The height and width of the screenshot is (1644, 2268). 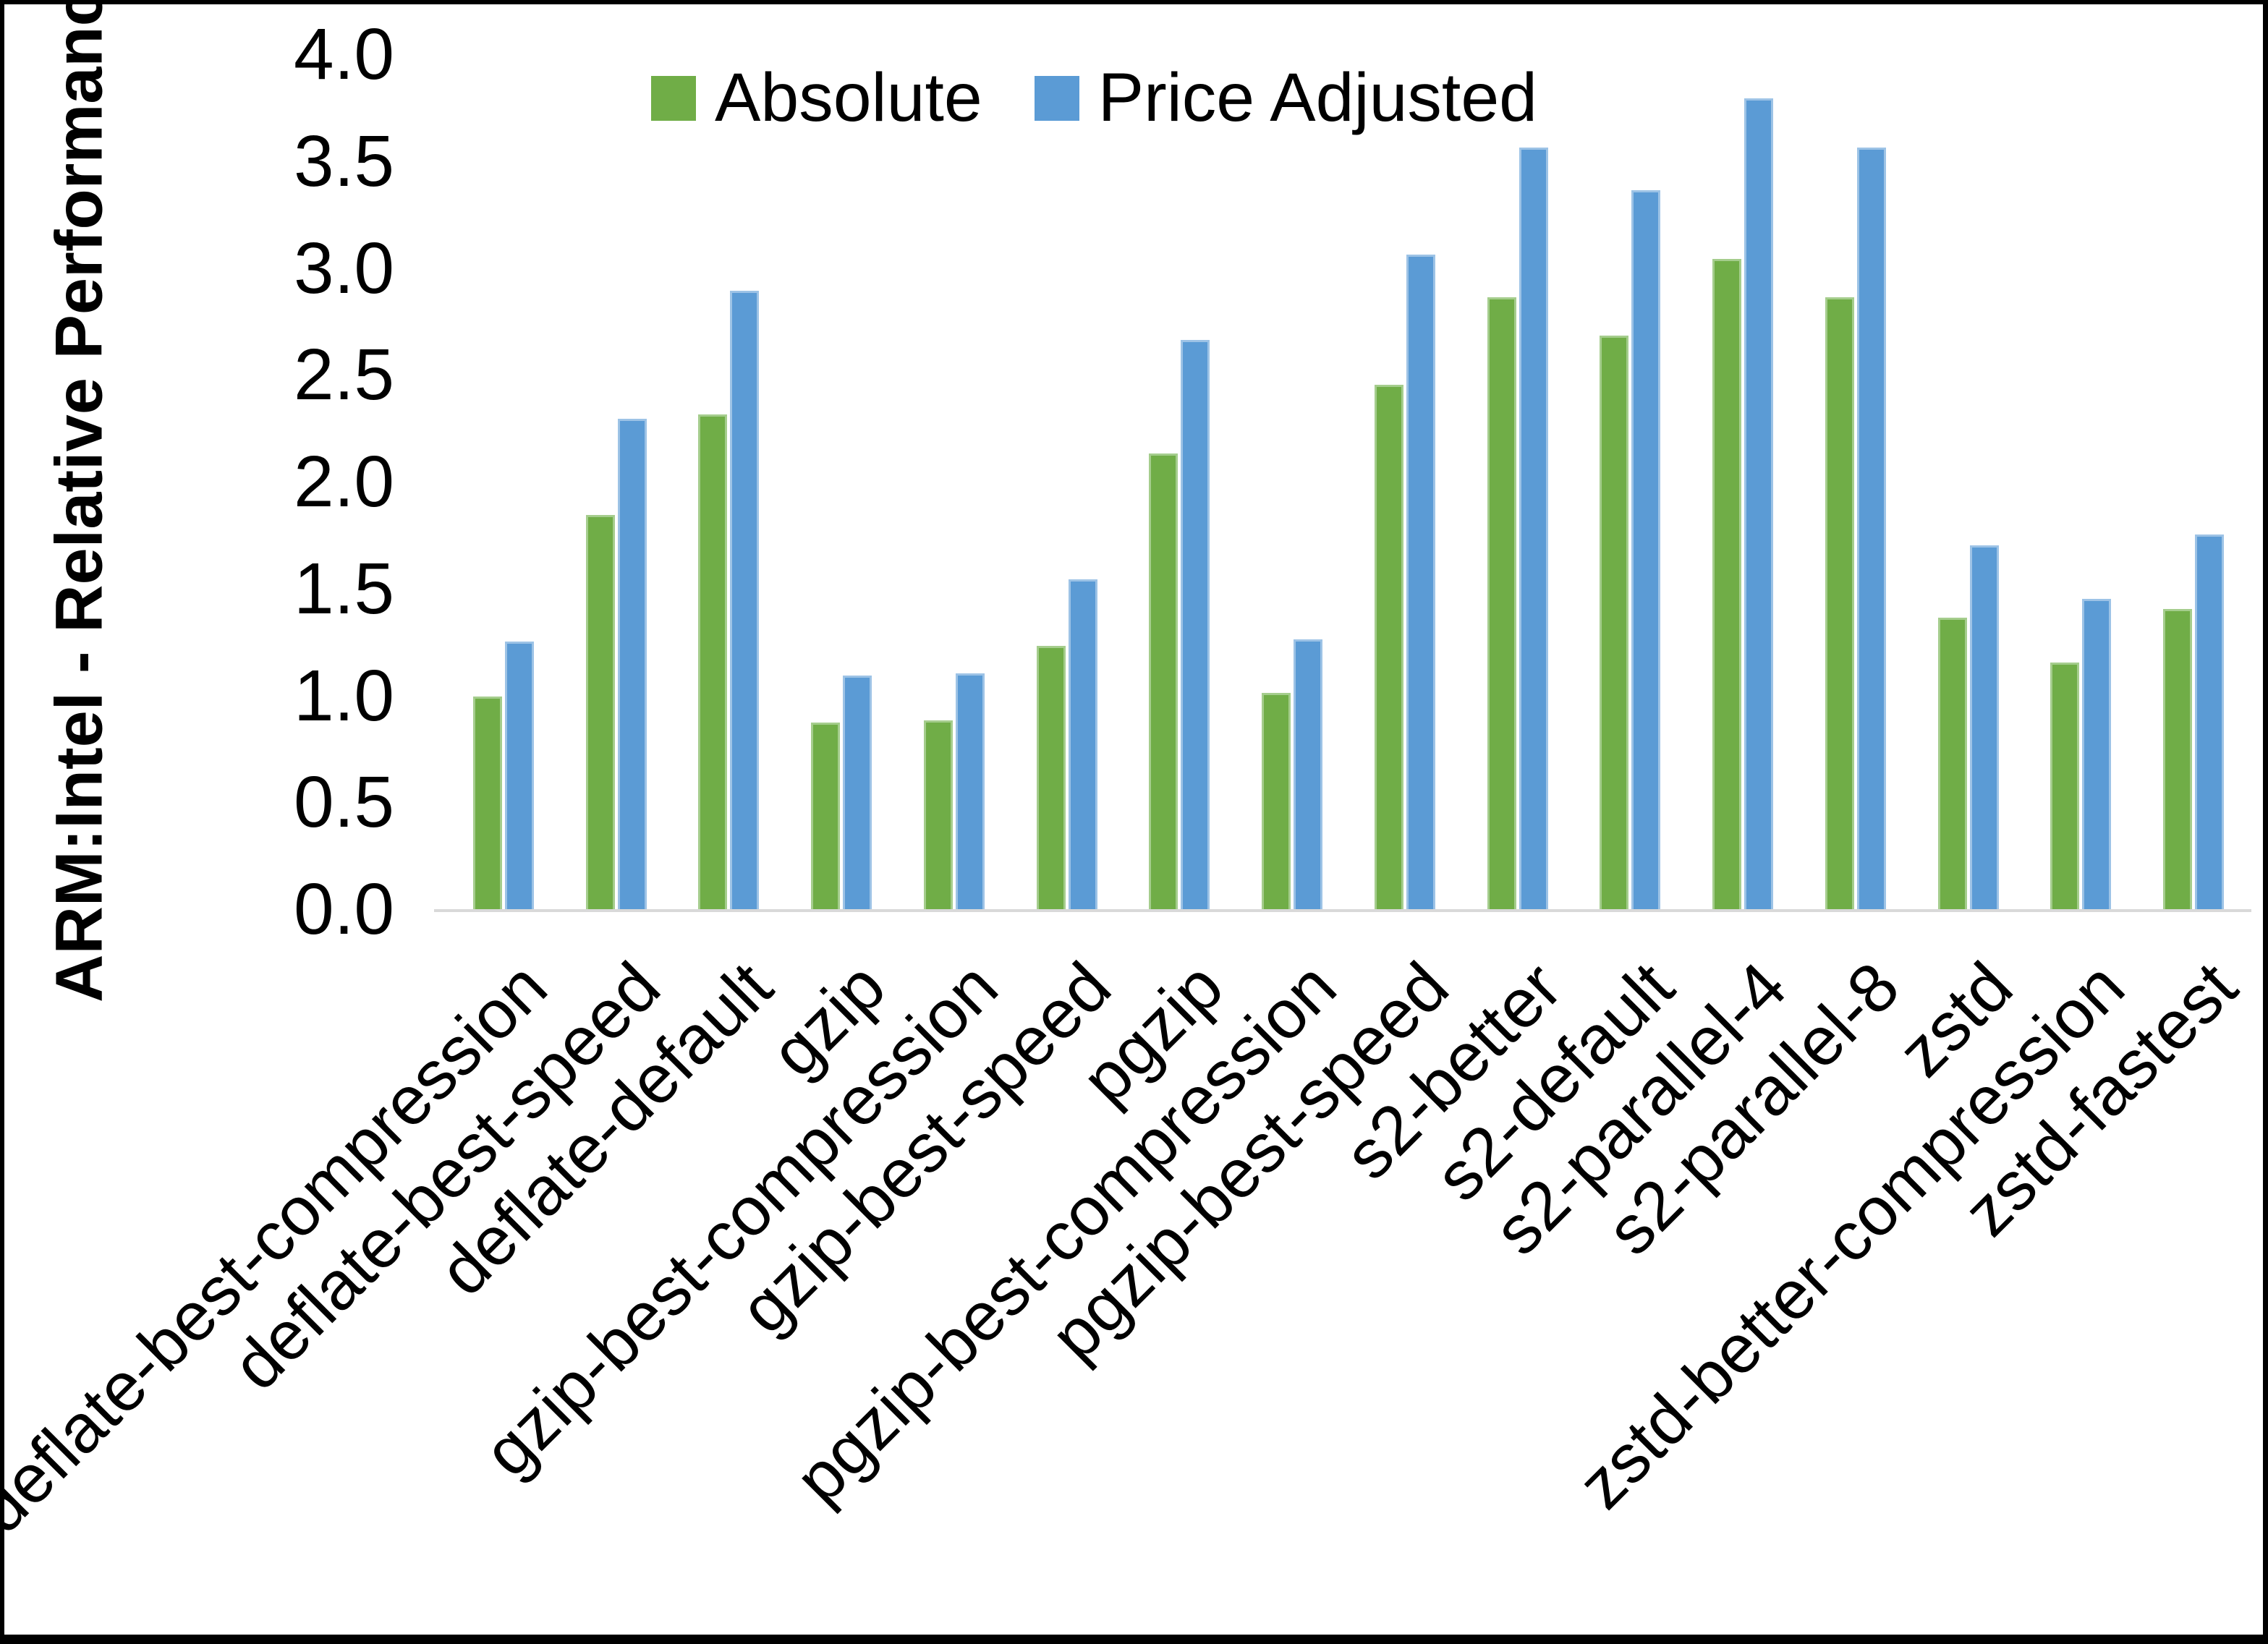 What do you see at coordinates (970, 792) in the screenshot?
I see `bar-price-adjusted-gzip-best-compression` at bounding box center [970, 792].